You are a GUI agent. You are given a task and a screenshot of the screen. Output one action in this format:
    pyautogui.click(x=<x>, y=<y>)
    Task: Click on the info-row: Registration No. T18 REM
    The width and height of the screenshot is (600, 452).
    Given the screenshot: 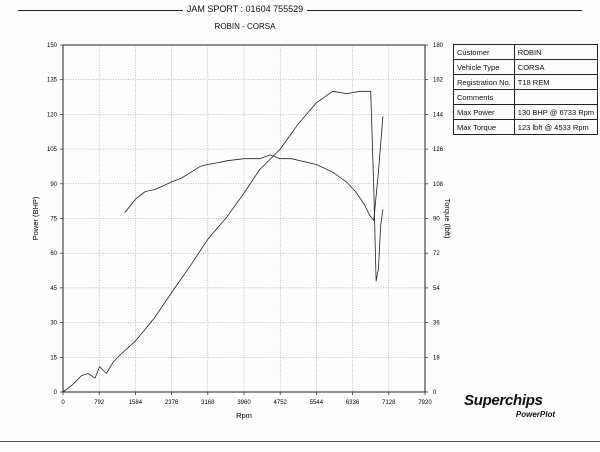 What is the action you would take?
    pyautogui.click(x=526, y=82)
    